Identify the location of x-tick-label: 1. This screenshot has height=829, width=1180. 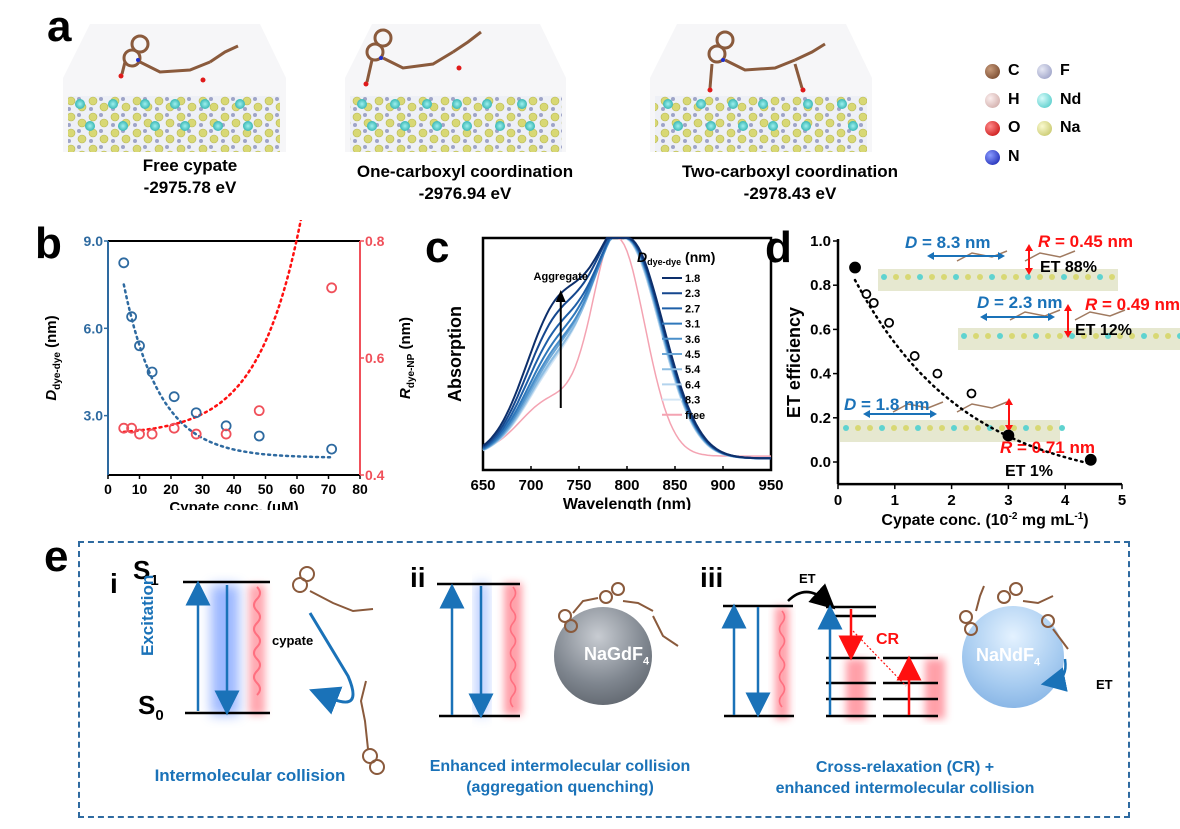
(895, 500).